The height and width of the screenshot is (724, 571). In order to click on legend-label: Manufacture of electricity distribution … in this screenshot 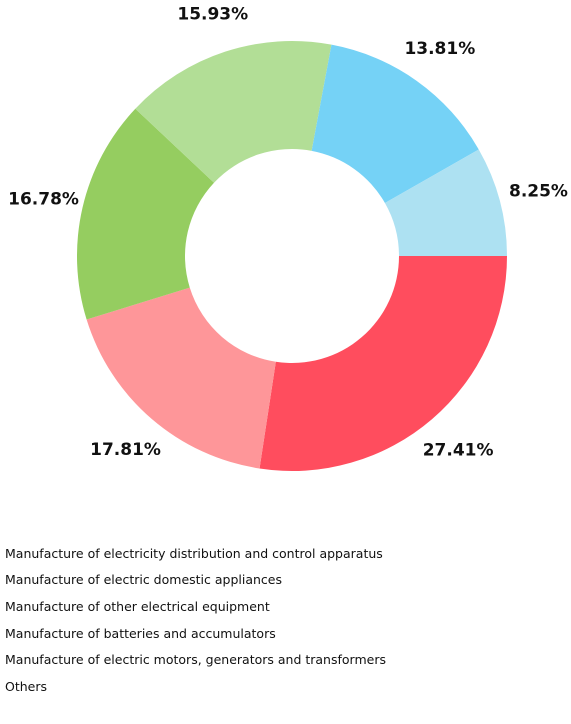, I will do `click(194, 553)`.